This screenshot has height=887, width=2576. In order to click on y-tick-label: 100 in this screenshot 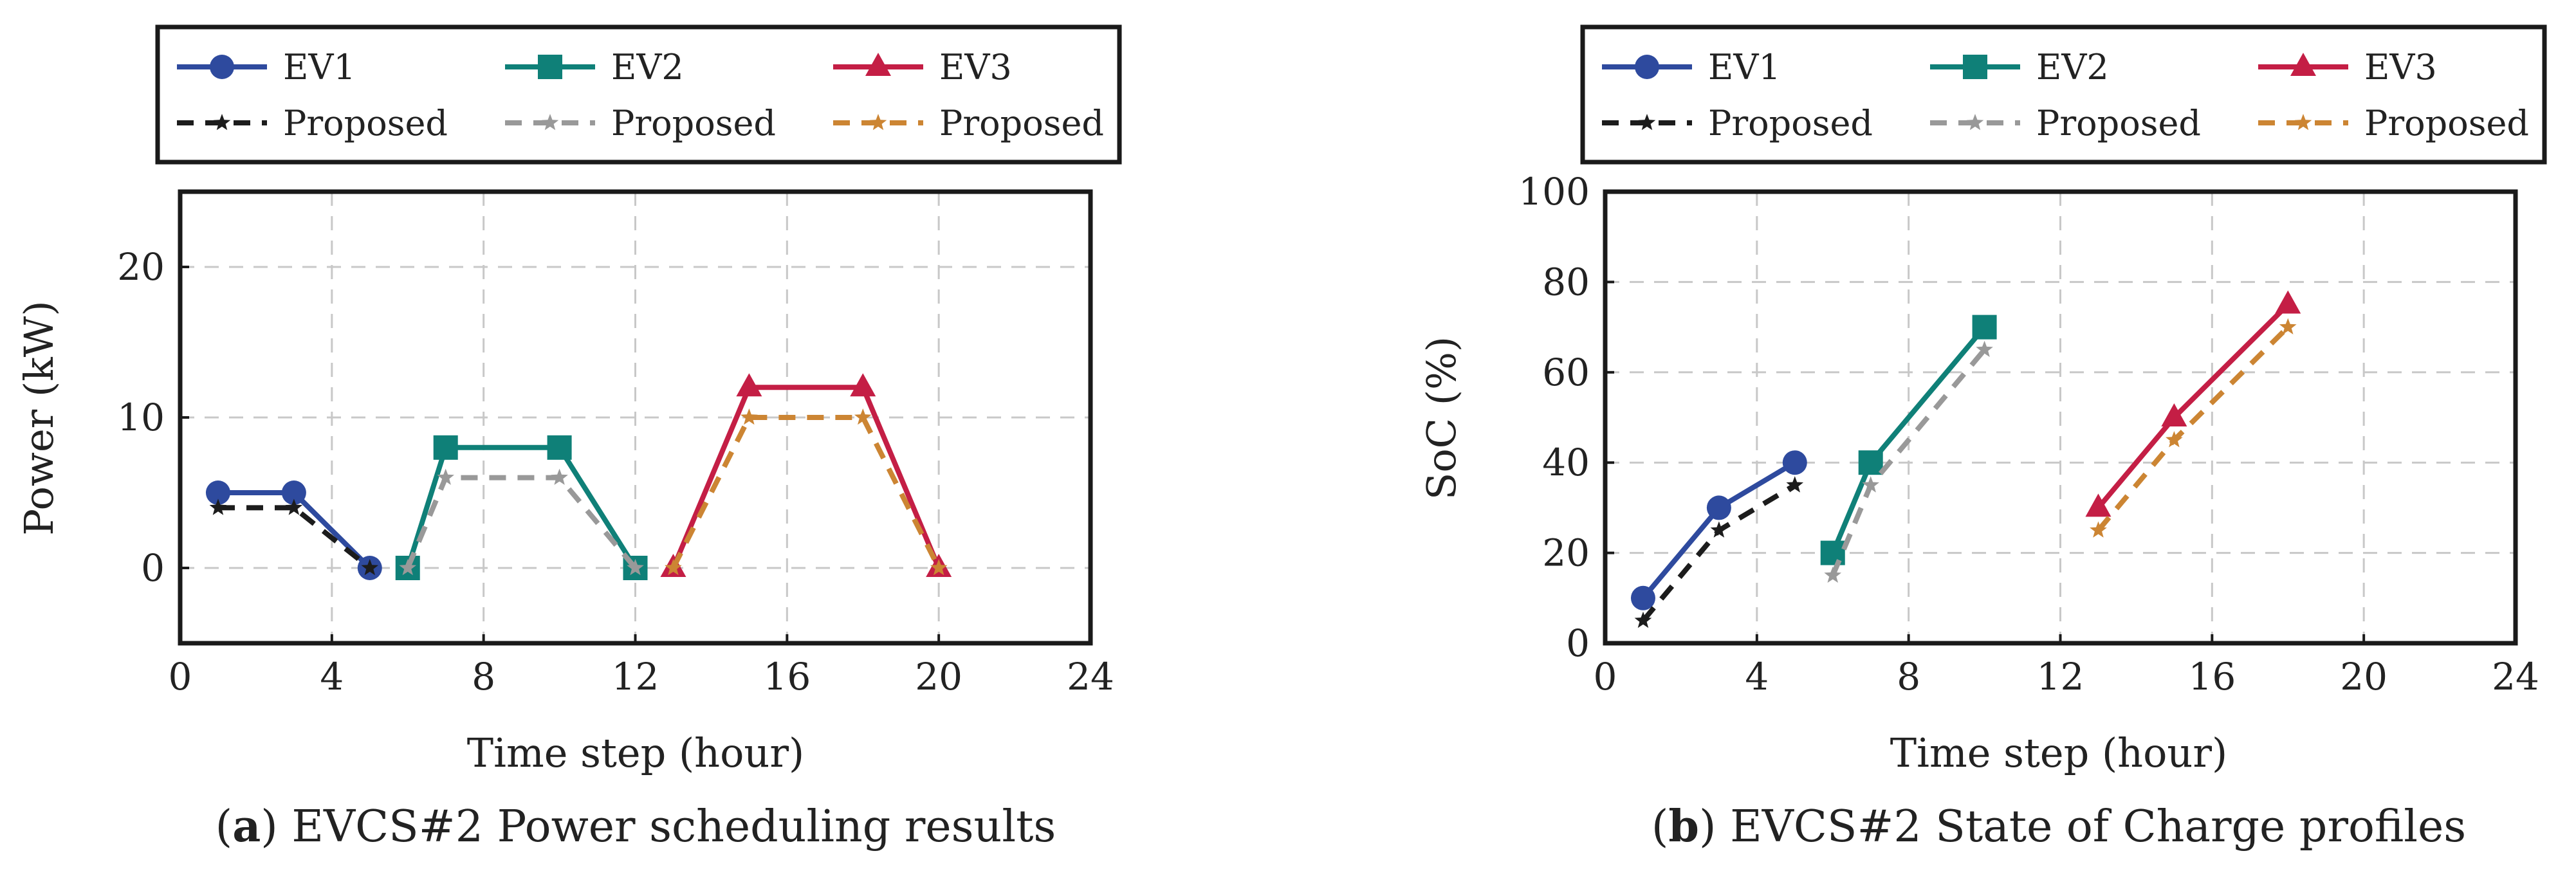, I will do `click(1554, 192)`.